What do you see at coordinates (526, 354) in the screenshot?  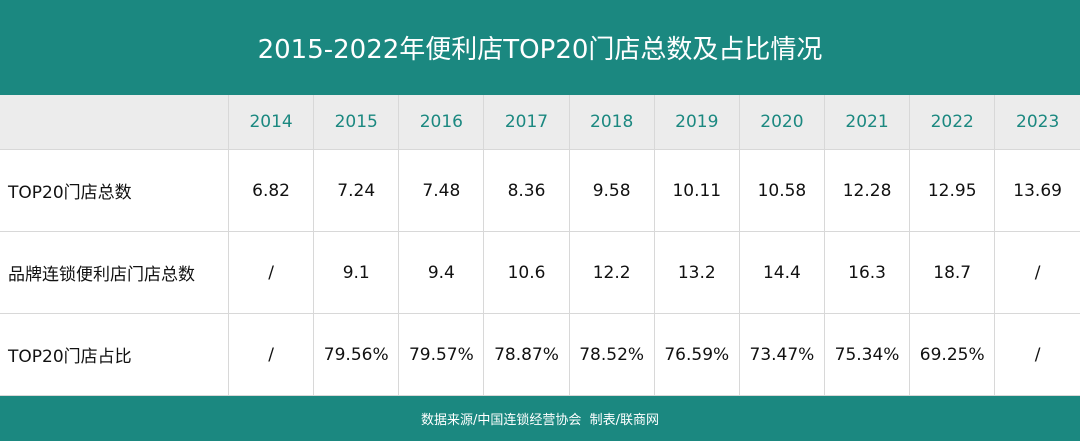 I see `table-cell: 78.87%` at bounding box center [526, 354].